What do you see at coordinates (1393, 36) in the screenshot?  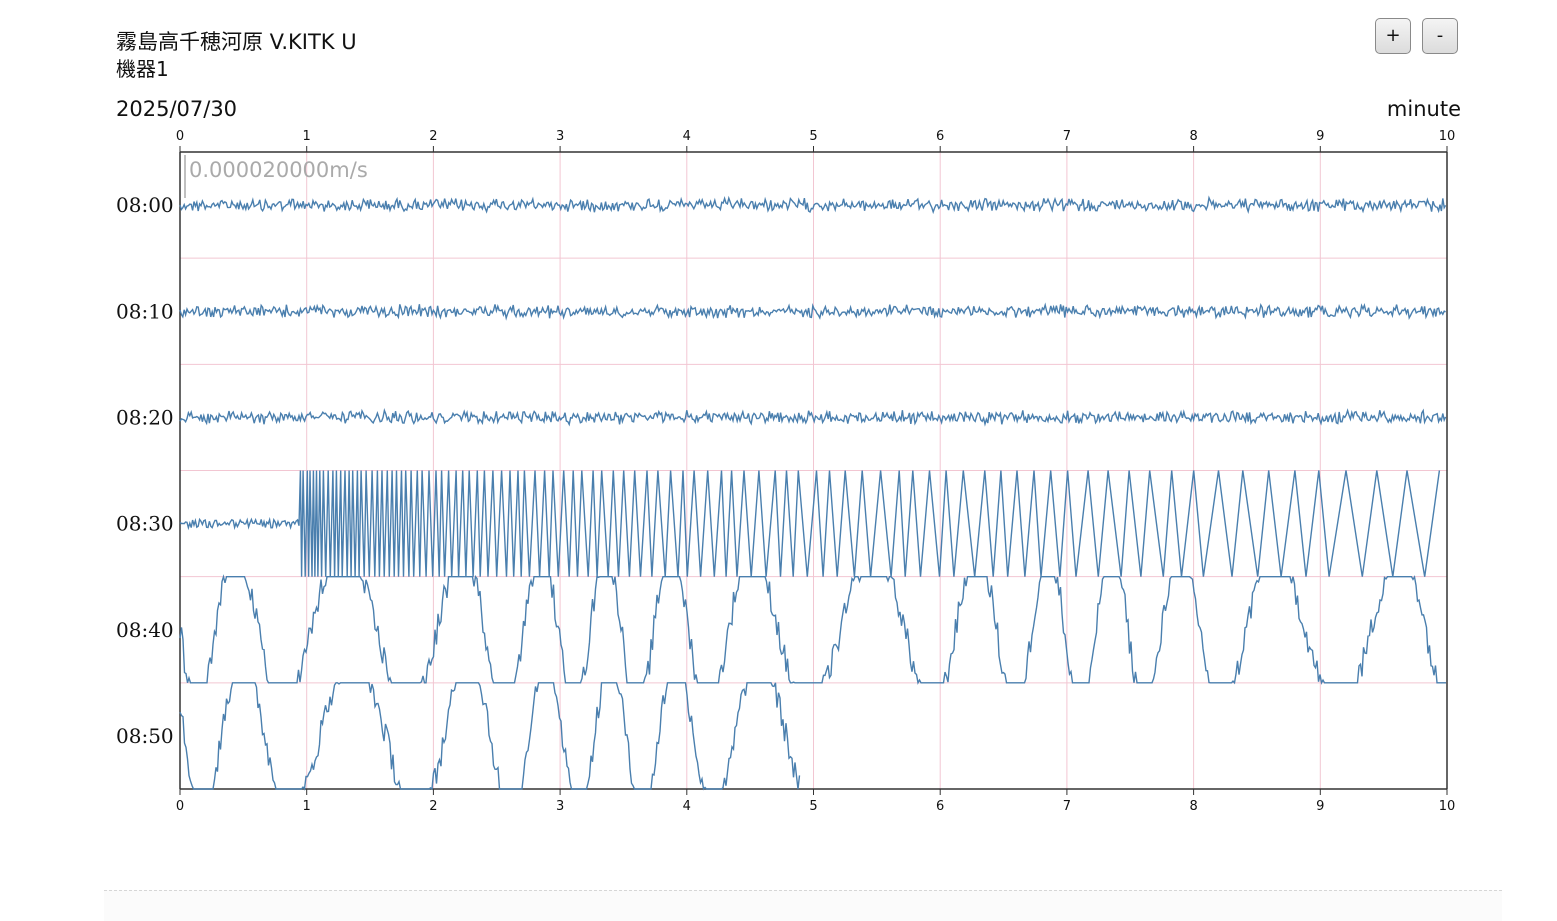 I see `zoom-in-button: +` at bounding box center [1393, 36].